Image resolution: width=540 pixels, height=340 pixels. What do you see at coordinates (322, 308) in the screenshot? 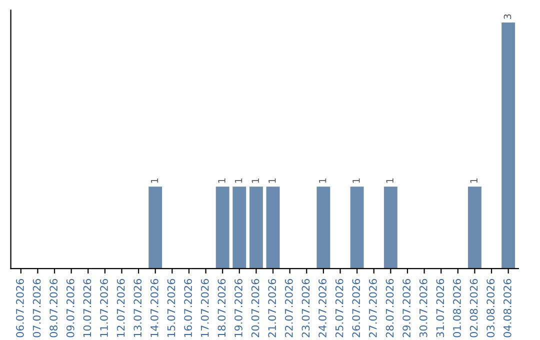
I see `x-tick-label: 24.07.2026` at bounding box center [322, 308].